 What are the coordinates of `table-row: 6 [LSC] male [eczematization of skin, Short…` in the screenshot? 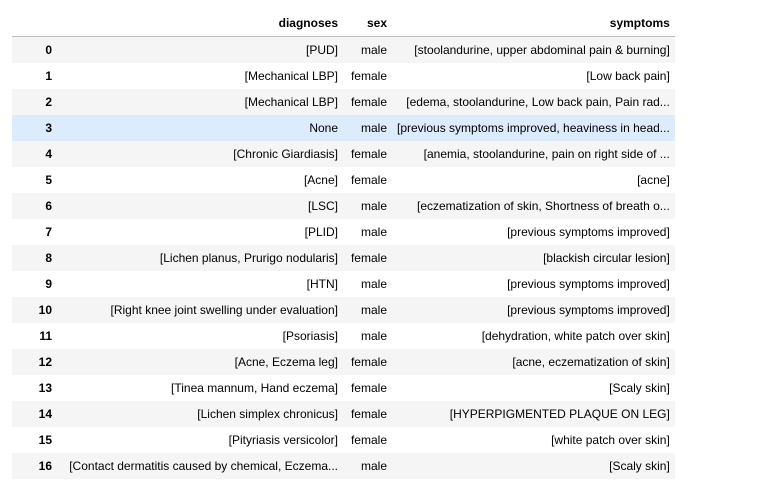 It's located at (343, 206).